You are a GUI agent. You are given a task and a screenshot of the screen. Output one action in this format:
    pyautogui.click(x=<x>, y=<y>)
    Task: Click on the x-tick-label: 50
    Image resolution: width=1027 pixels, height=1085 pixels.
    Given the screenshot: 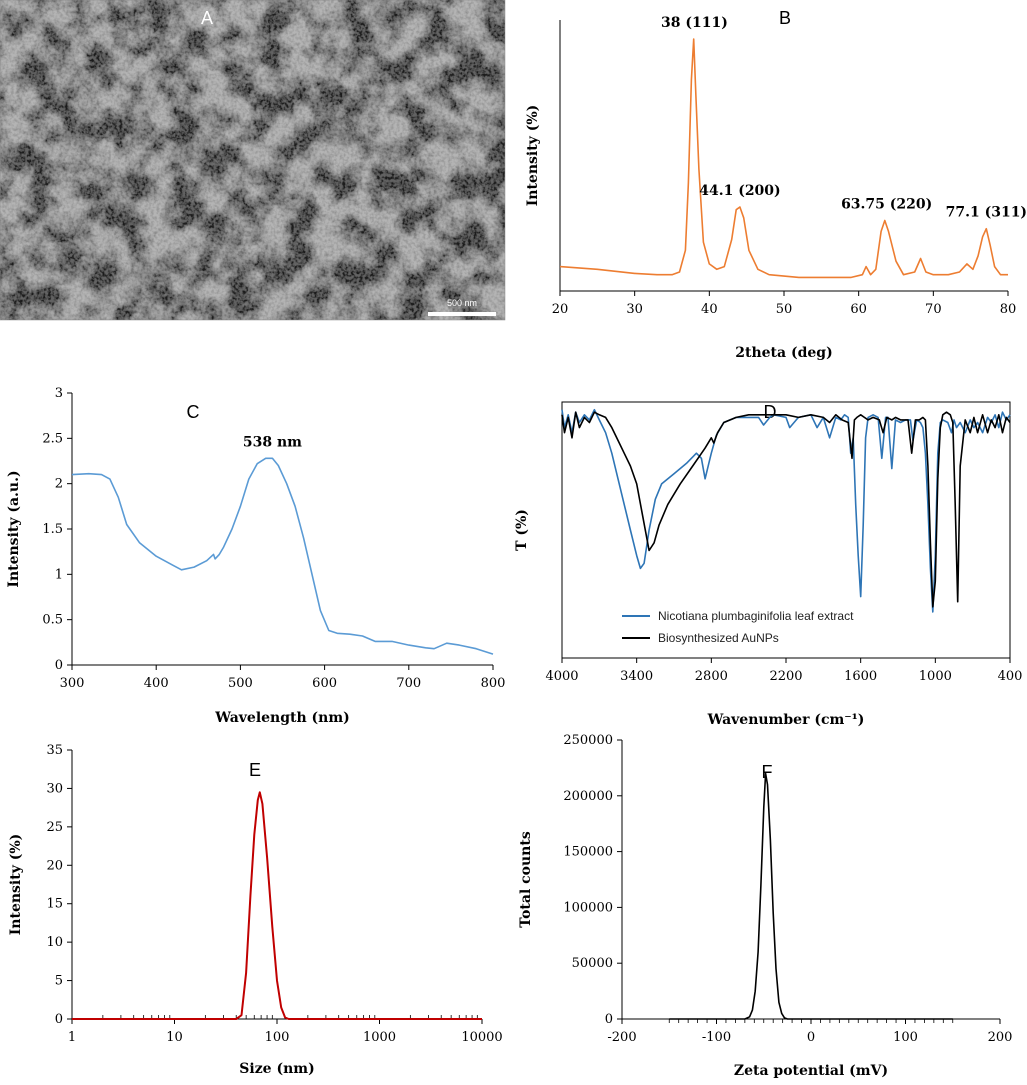 What is the action you would take?
    pyautogui.click(x=784, y=309)
    